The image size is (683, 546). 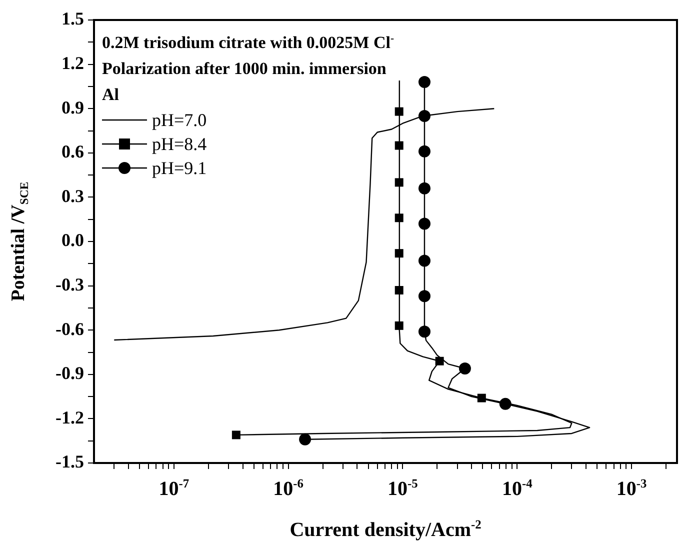 I want to click on legend-label: pH=8.4, so click(x=179, y=144).